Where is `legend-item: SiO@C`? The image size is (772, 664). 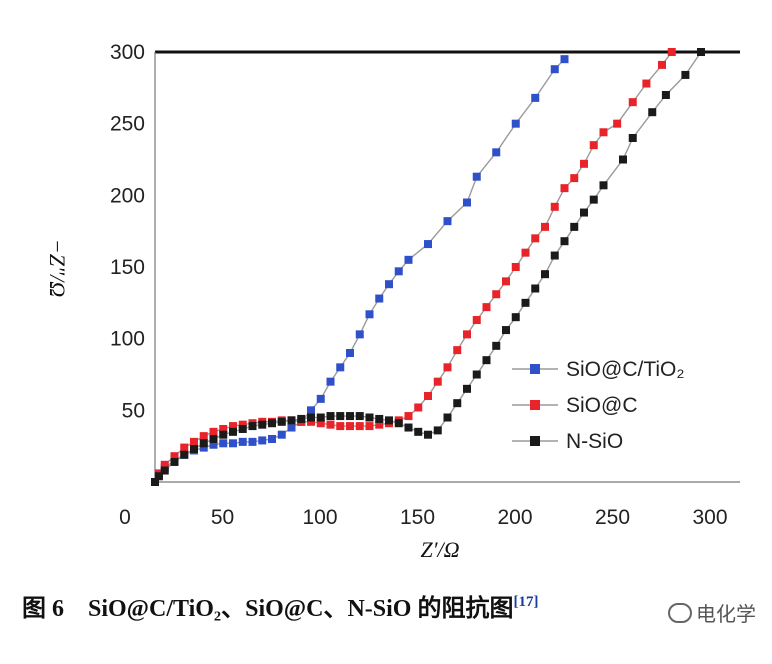
legend-item: SiO@C is located at coordinates (575, 405).